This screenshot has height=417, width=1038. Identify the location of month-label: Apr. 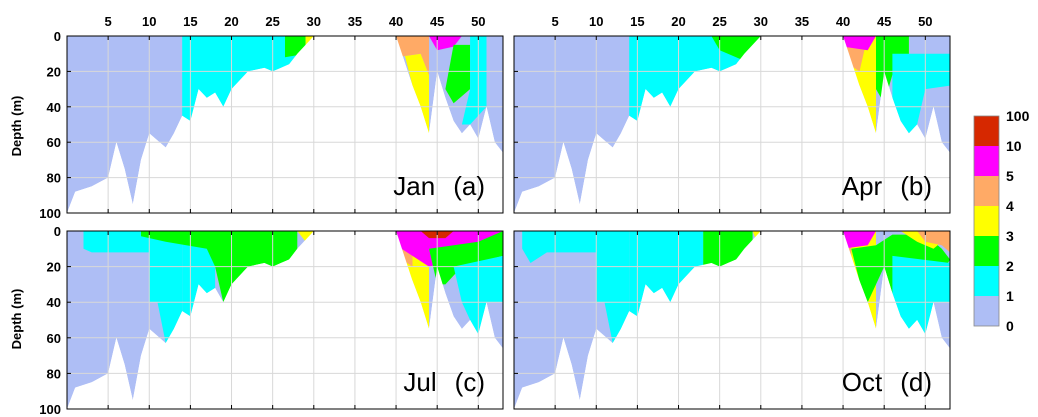
(862, 186).